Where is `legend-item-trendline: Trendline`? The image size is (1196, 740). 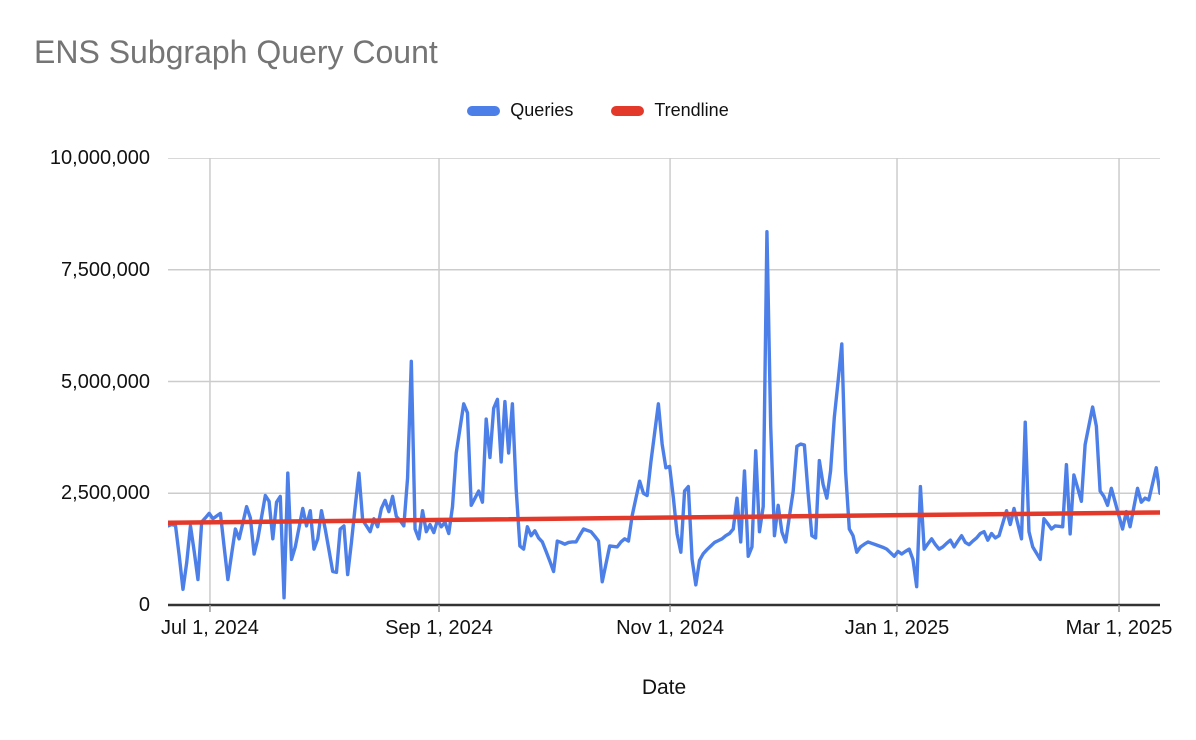
legend-item-trendline: Trendline is located at coordinates (670, 110).